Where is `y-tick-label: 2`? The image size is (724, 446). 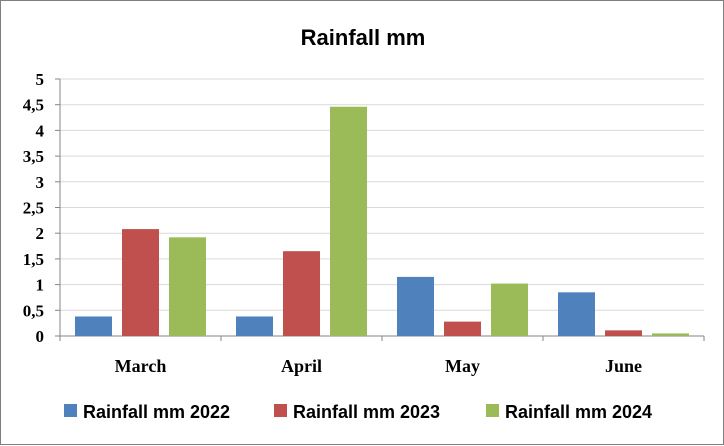 y-tick-label: 2 is located at coordinates (40, 233).